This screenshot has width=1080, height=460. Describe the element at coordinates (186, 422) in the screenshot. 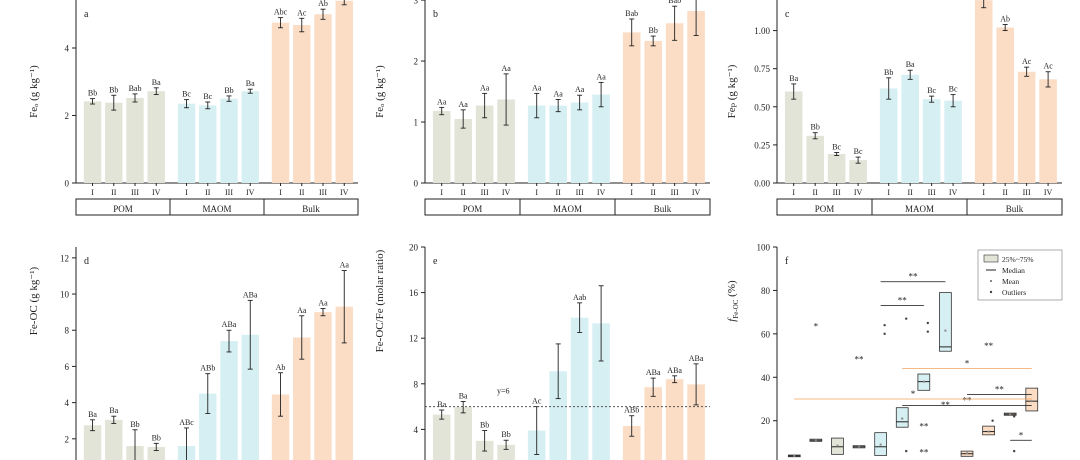

I see `sig-letter: ABc` at that location.